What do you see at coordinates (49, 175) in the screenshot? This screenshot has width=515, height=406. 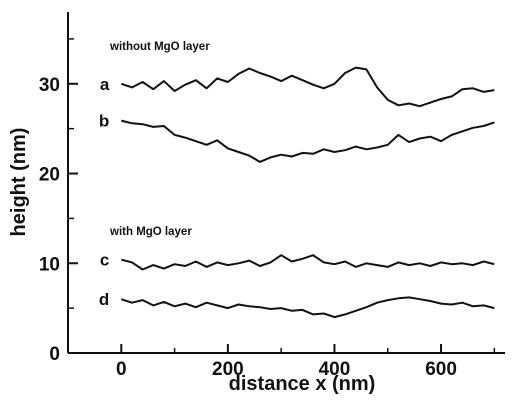 I see `y-tick-label: 20` at bounding box center [49, 175].